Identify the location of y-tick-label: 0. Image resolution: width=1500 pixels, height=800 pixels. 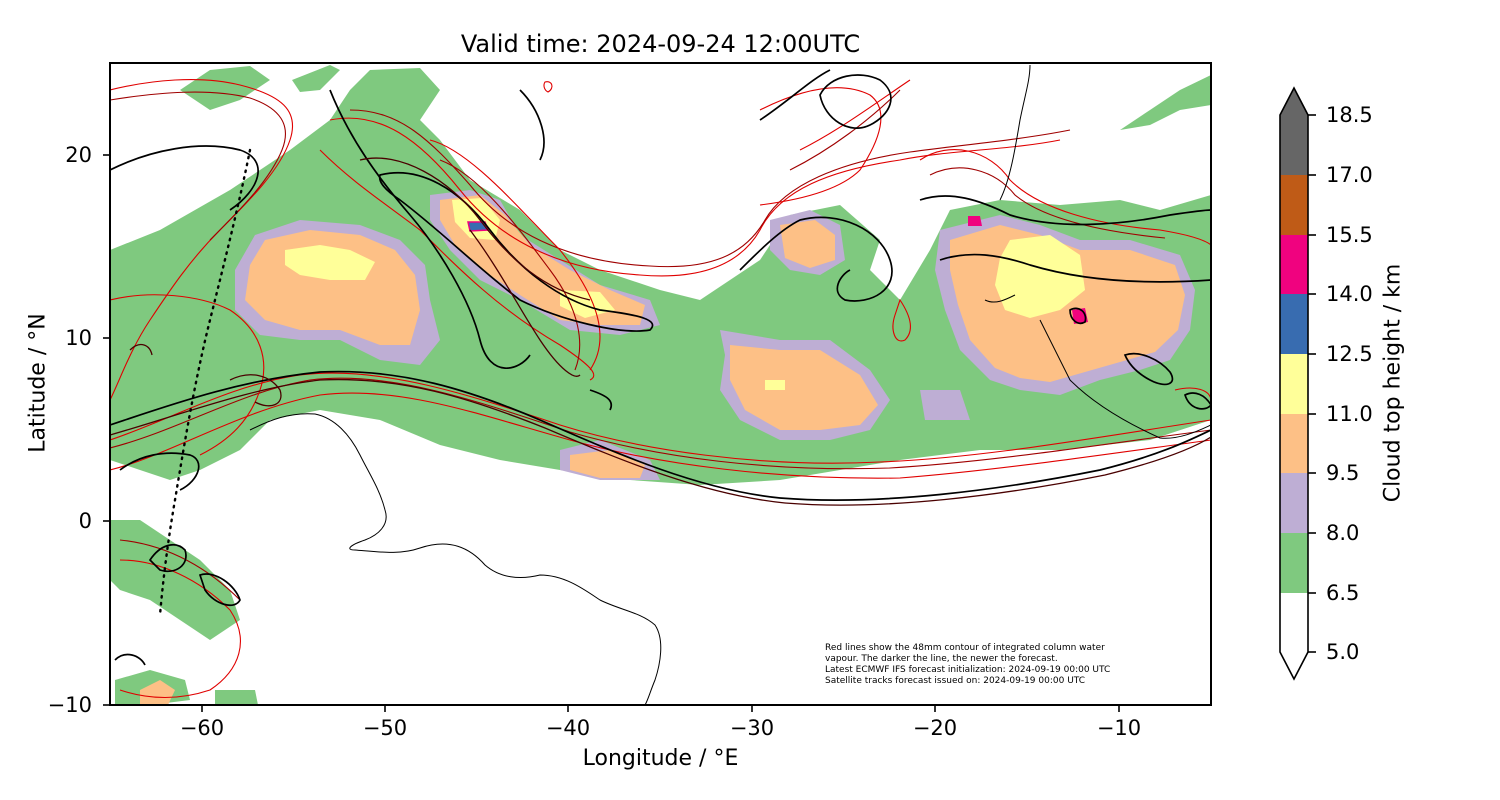
(85, 521).